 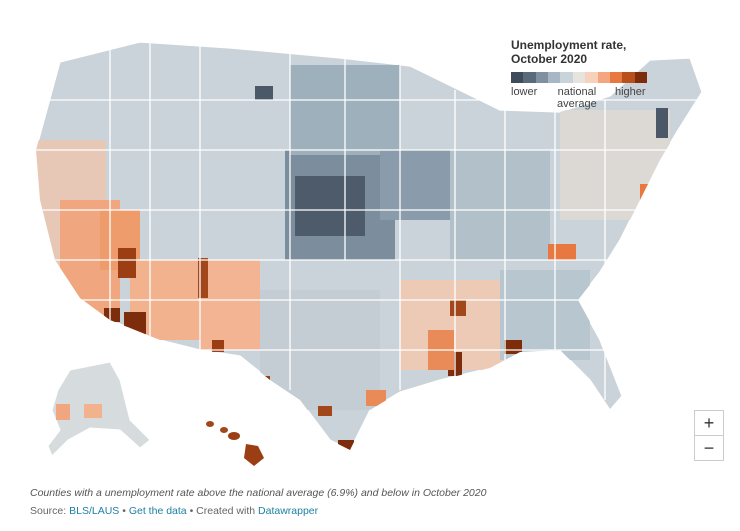 What do you see at coordinates (577, 104) in the screenshot?
I see `legend-label-mid-line2: average` at bounding box center [577, 104].